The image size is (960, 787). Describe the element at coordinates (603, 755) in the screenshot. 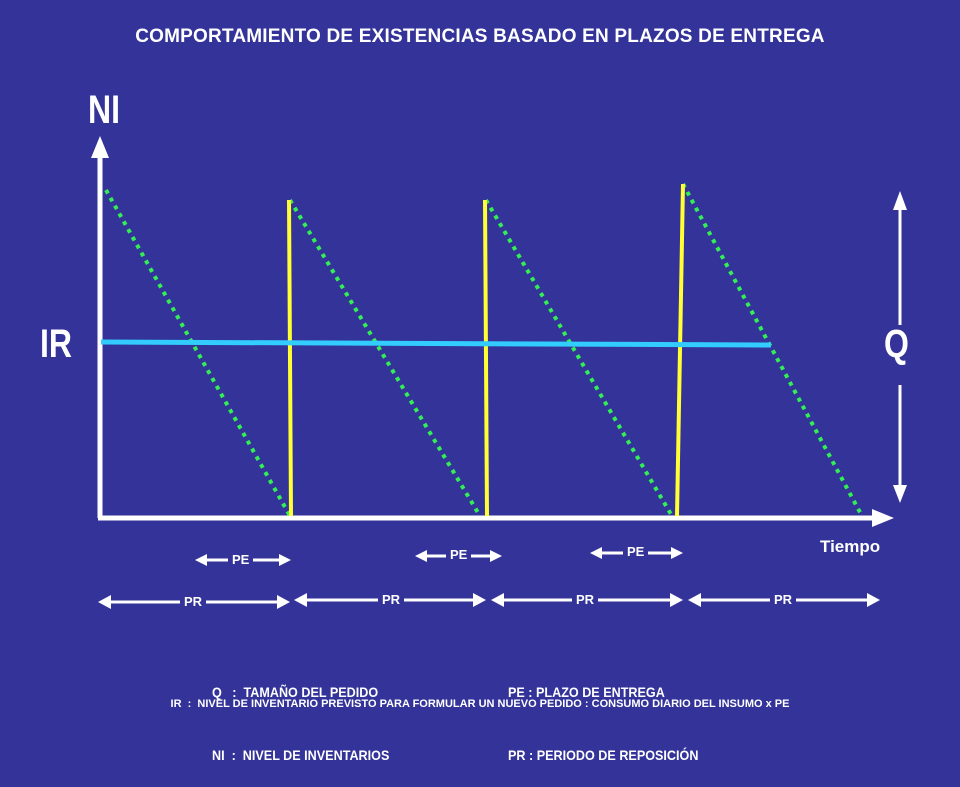

I see `legend-pr: PR : PERIODO DE REPOSICIÓN` at that location.